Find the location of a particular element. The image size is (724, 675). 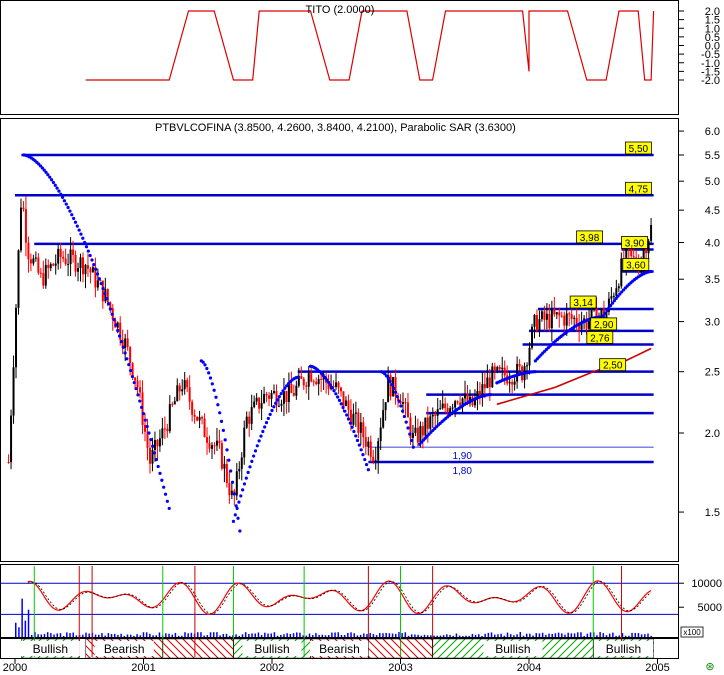

price-label: 4,75 is located at coordinates (639, 189).